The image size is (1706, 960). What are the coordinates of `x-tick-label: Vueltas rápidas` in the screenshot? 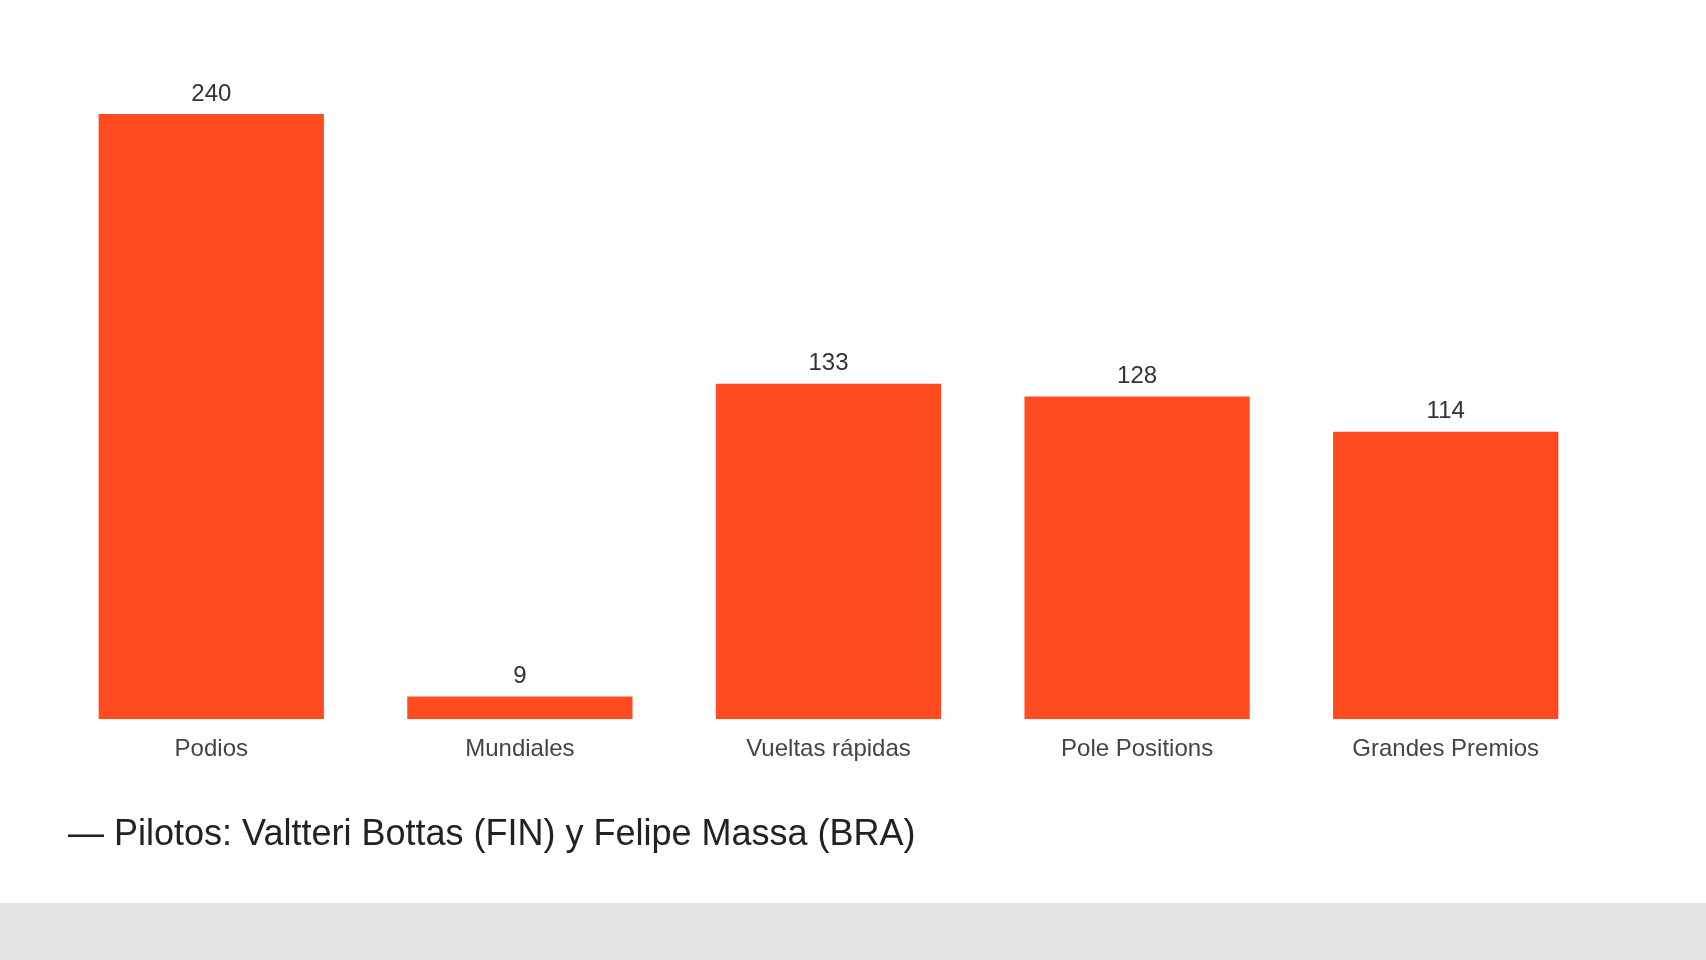 It's located at (828, 748).